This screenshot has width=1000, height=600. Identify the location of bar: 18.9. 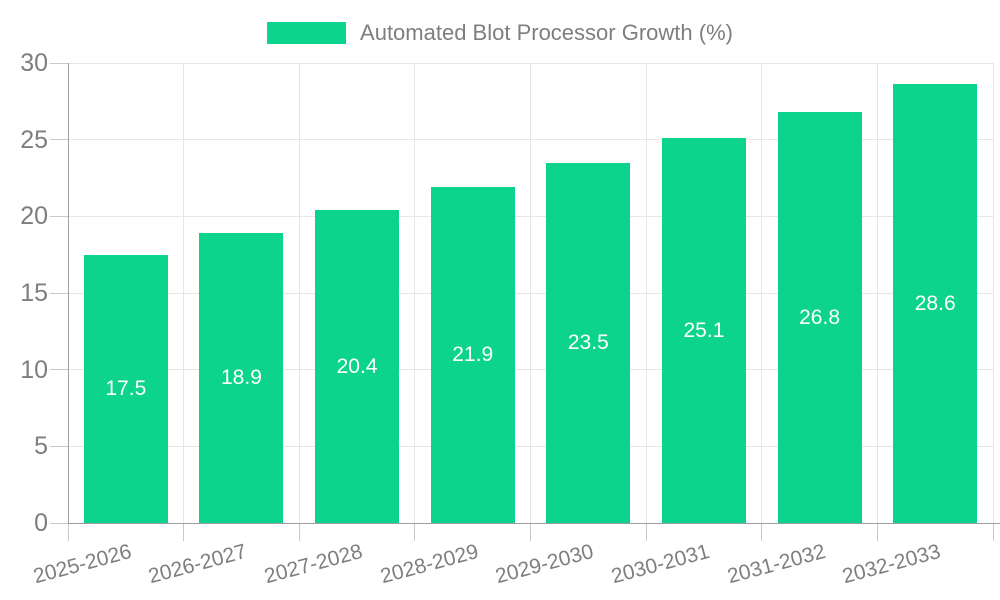
(241, 378).